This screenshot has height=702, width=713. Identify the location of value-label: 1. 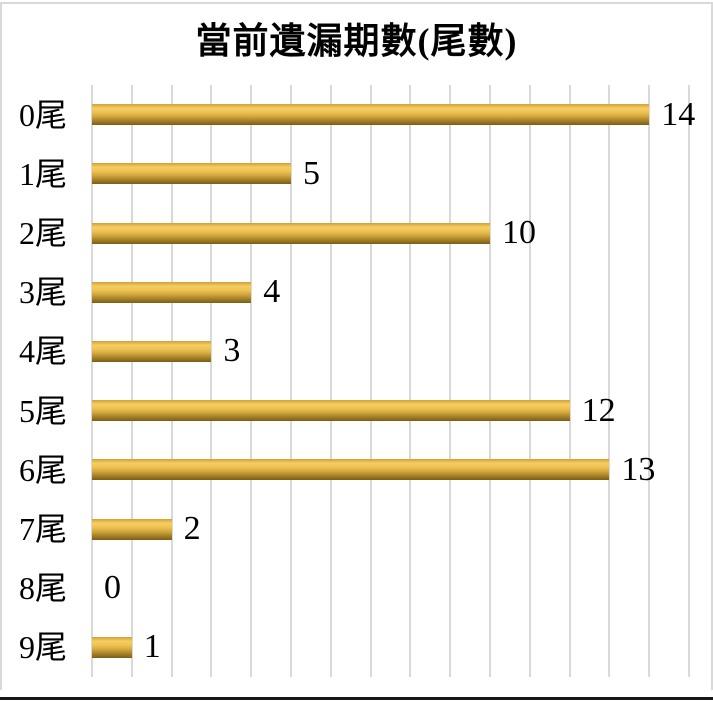
(152, 647).